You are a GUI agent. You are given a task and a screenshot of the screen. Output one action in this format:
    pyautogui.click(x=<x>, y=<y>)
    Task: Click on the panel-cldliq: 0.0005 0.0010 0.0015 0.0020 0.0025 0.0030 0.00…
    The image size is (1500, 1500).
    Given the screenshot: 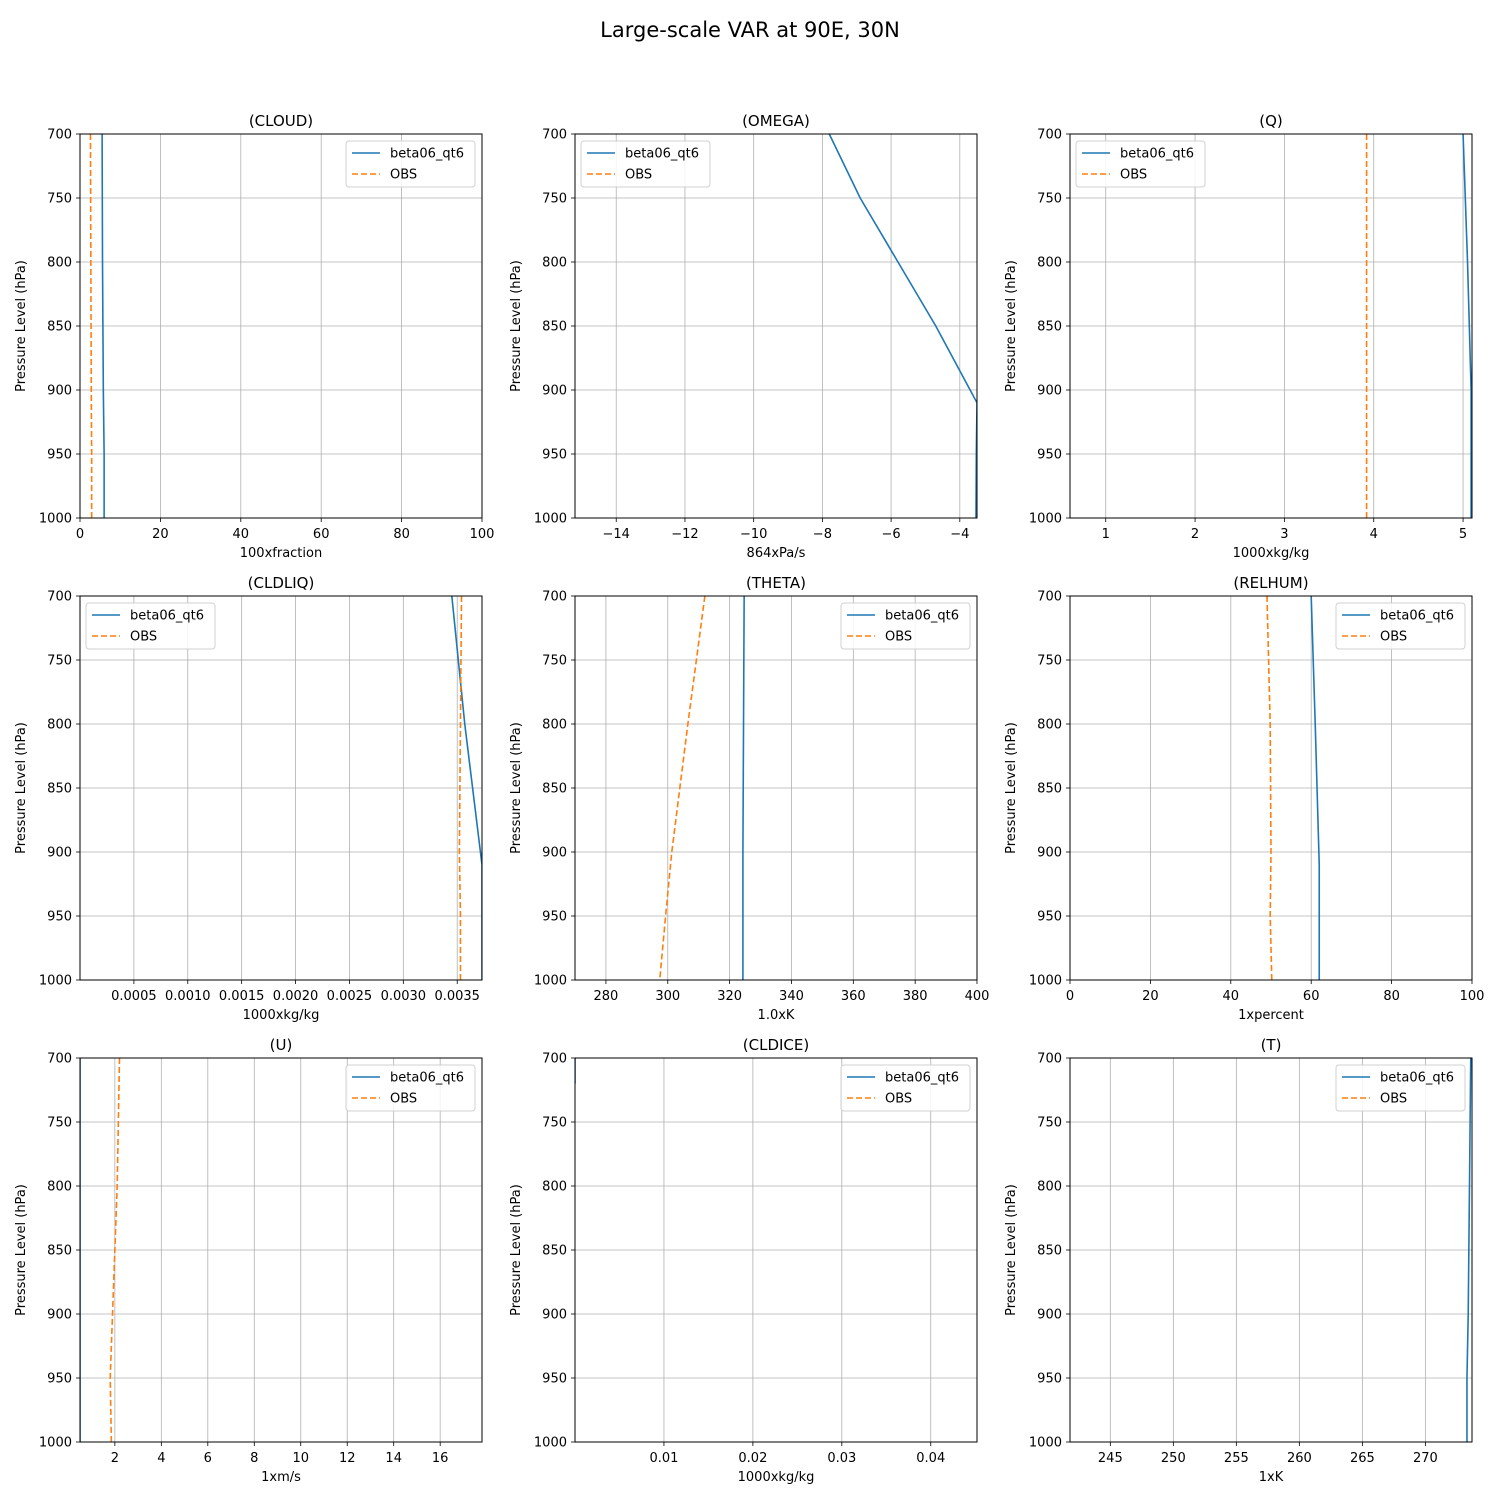 What is the action you would take?
    pyautogui.click(x=248, y=798)
    